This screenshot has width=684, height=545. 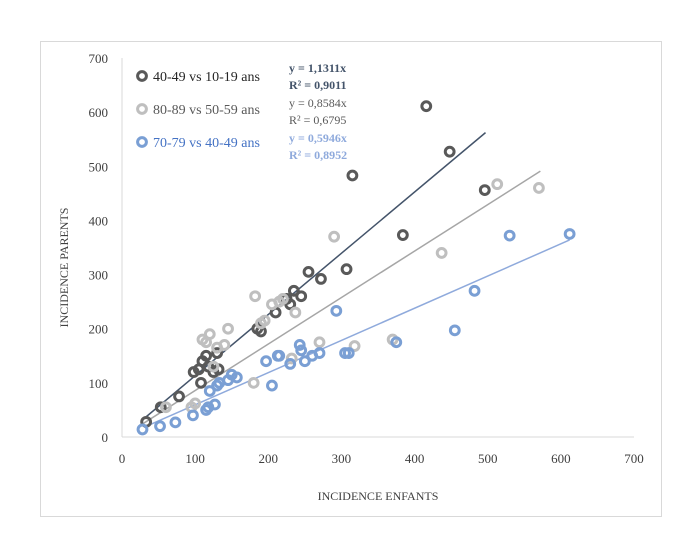 What do you see at coordinates (342, 458) in the screenshot?
I see `x-tick-label: 300` at bounding box center [342, 458].